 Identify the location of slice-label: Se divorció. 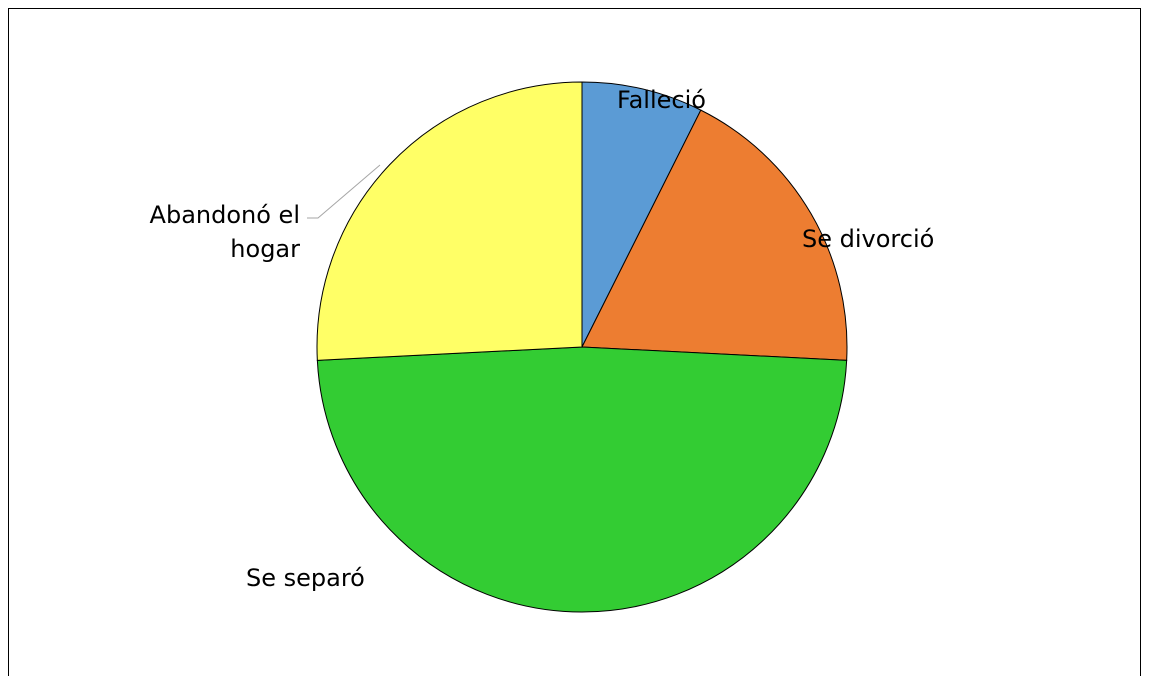
(868, 239).